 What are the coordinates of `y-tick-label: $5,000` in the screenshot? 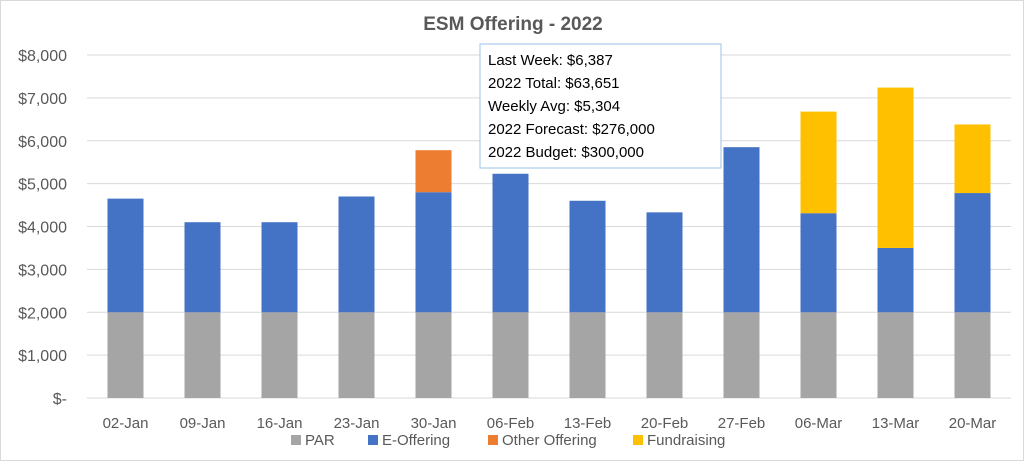 It's located at (42, 185).